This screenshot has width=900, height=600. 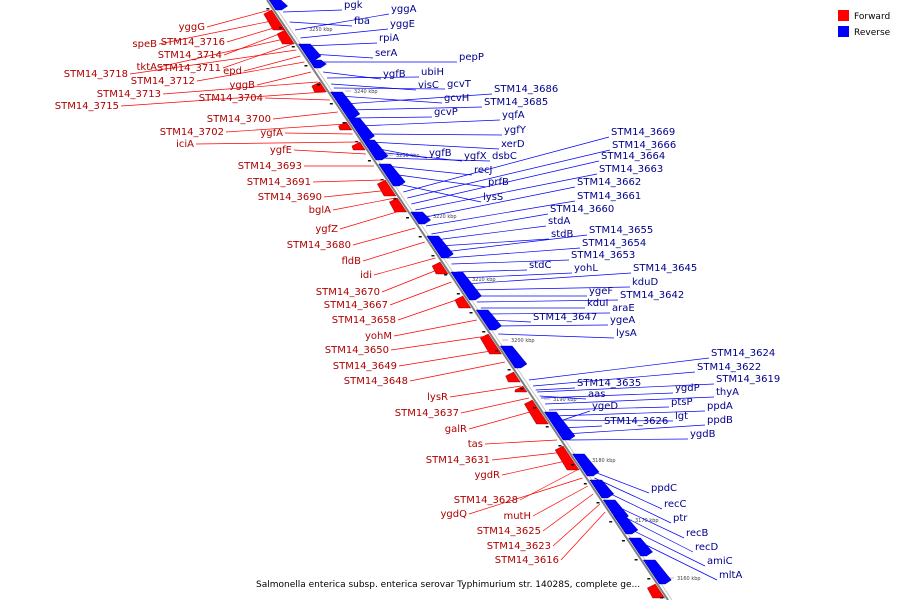 I want to click on gene-label-STM14_3635: STM14_3635, so click(x=609, y=383).